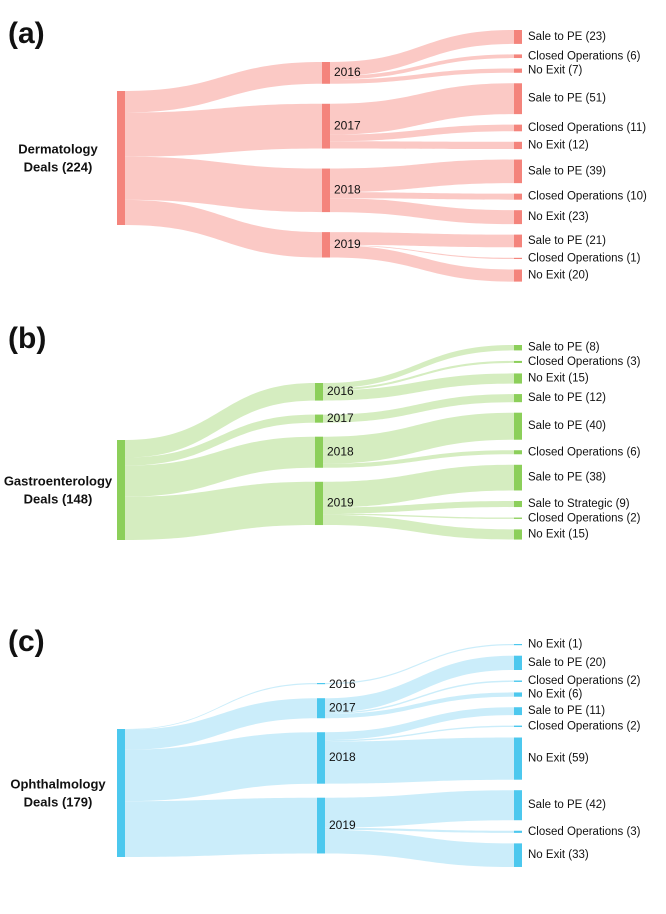  I want to click on outcome-label: No Exit (1), so click(555, 645).